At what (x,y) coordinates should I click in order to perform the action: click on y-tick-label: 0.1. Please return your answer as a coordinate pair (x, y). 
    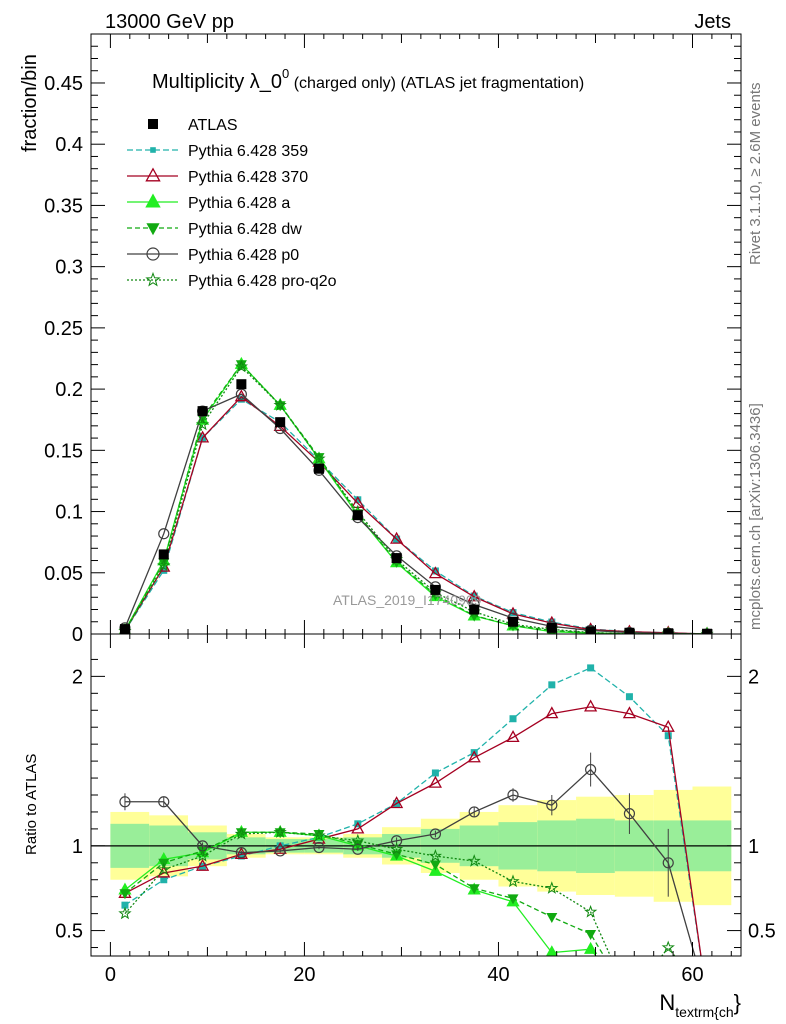
    Looking at the image, I should click on (69, 513).